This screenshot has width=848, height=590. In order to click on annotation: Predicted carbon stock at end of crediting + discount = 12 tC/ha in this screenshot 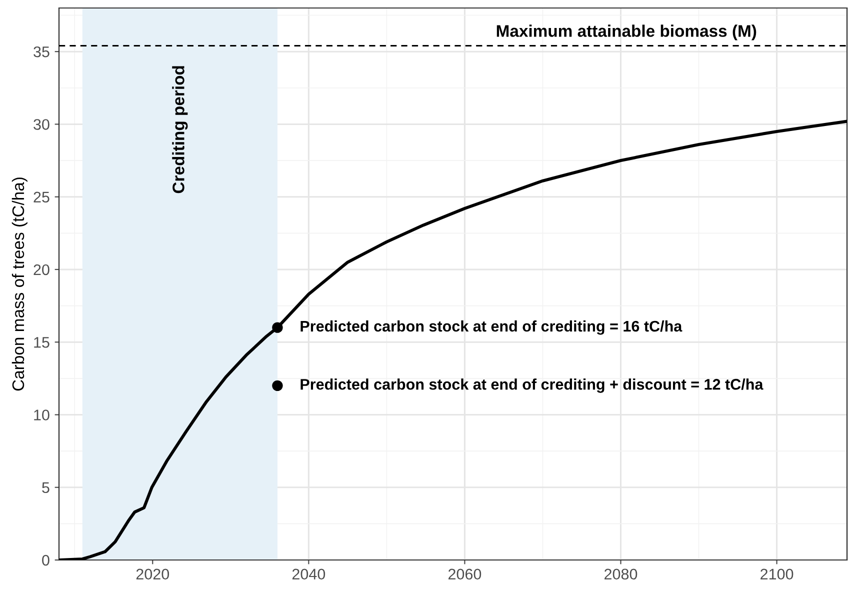, I will do `click(532, 385)`.